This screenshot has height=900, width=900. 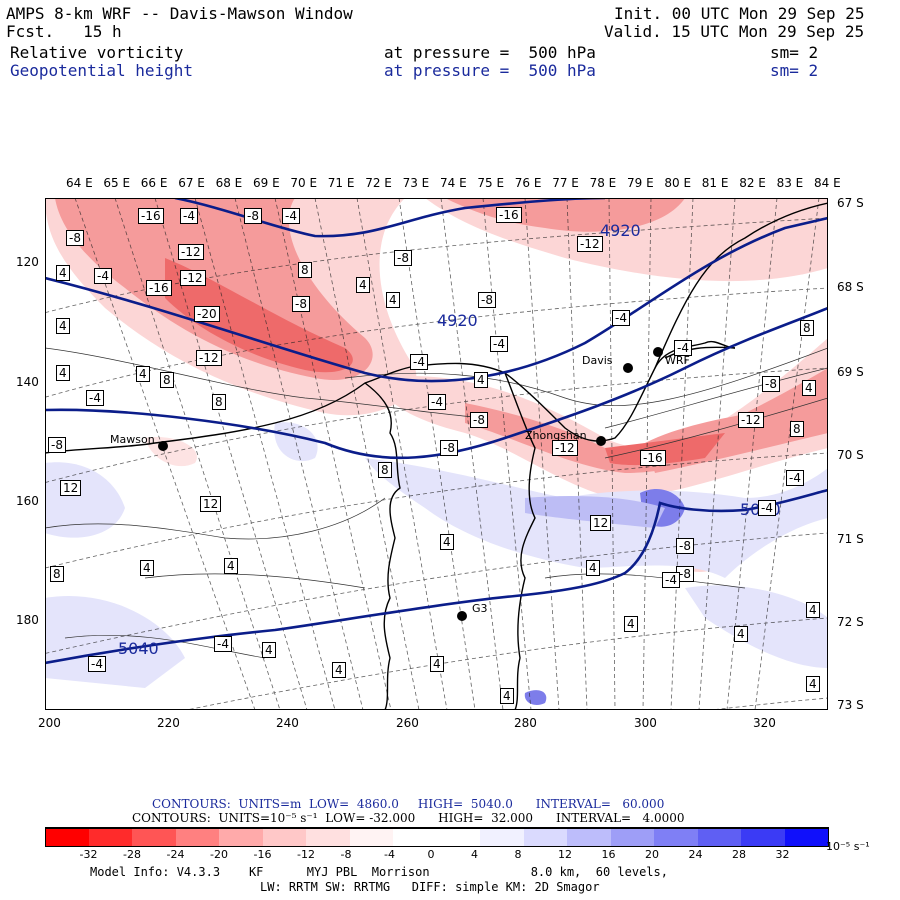 What do you see at coordinates (491, 183) in the screenshot?
I see `lon-label: 75 E` at bounding box center [491, 183].